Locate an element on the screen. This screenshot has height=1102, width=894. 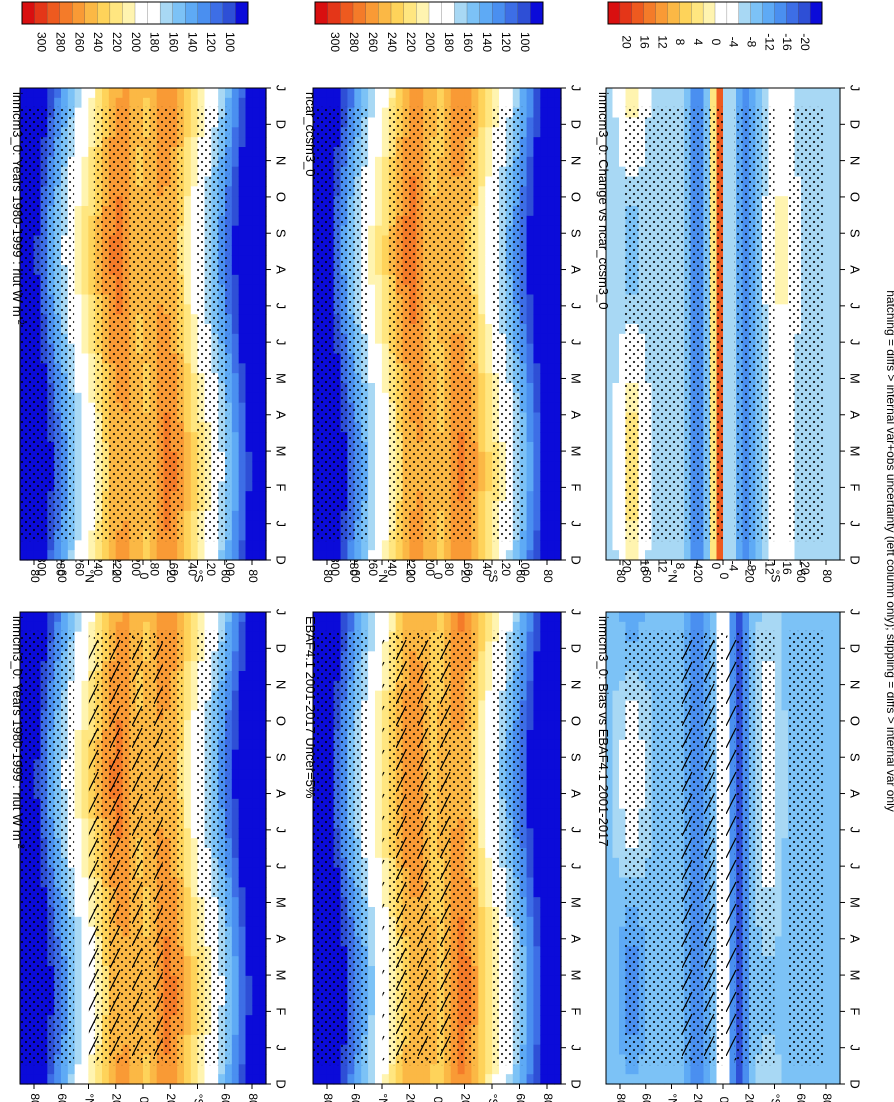
month-tick-label: D is located at coordinates (281, 1083).